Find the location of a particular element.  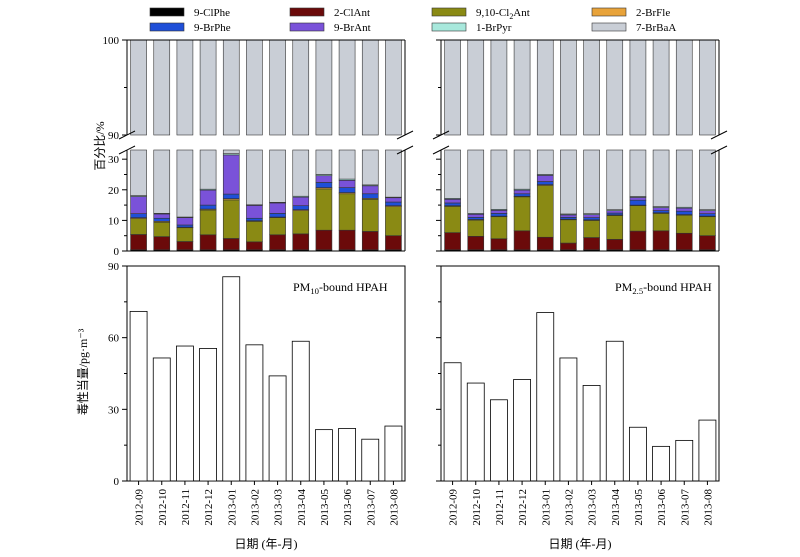

legend-label: 1-BrPyr is located at coordinates (494, 28).